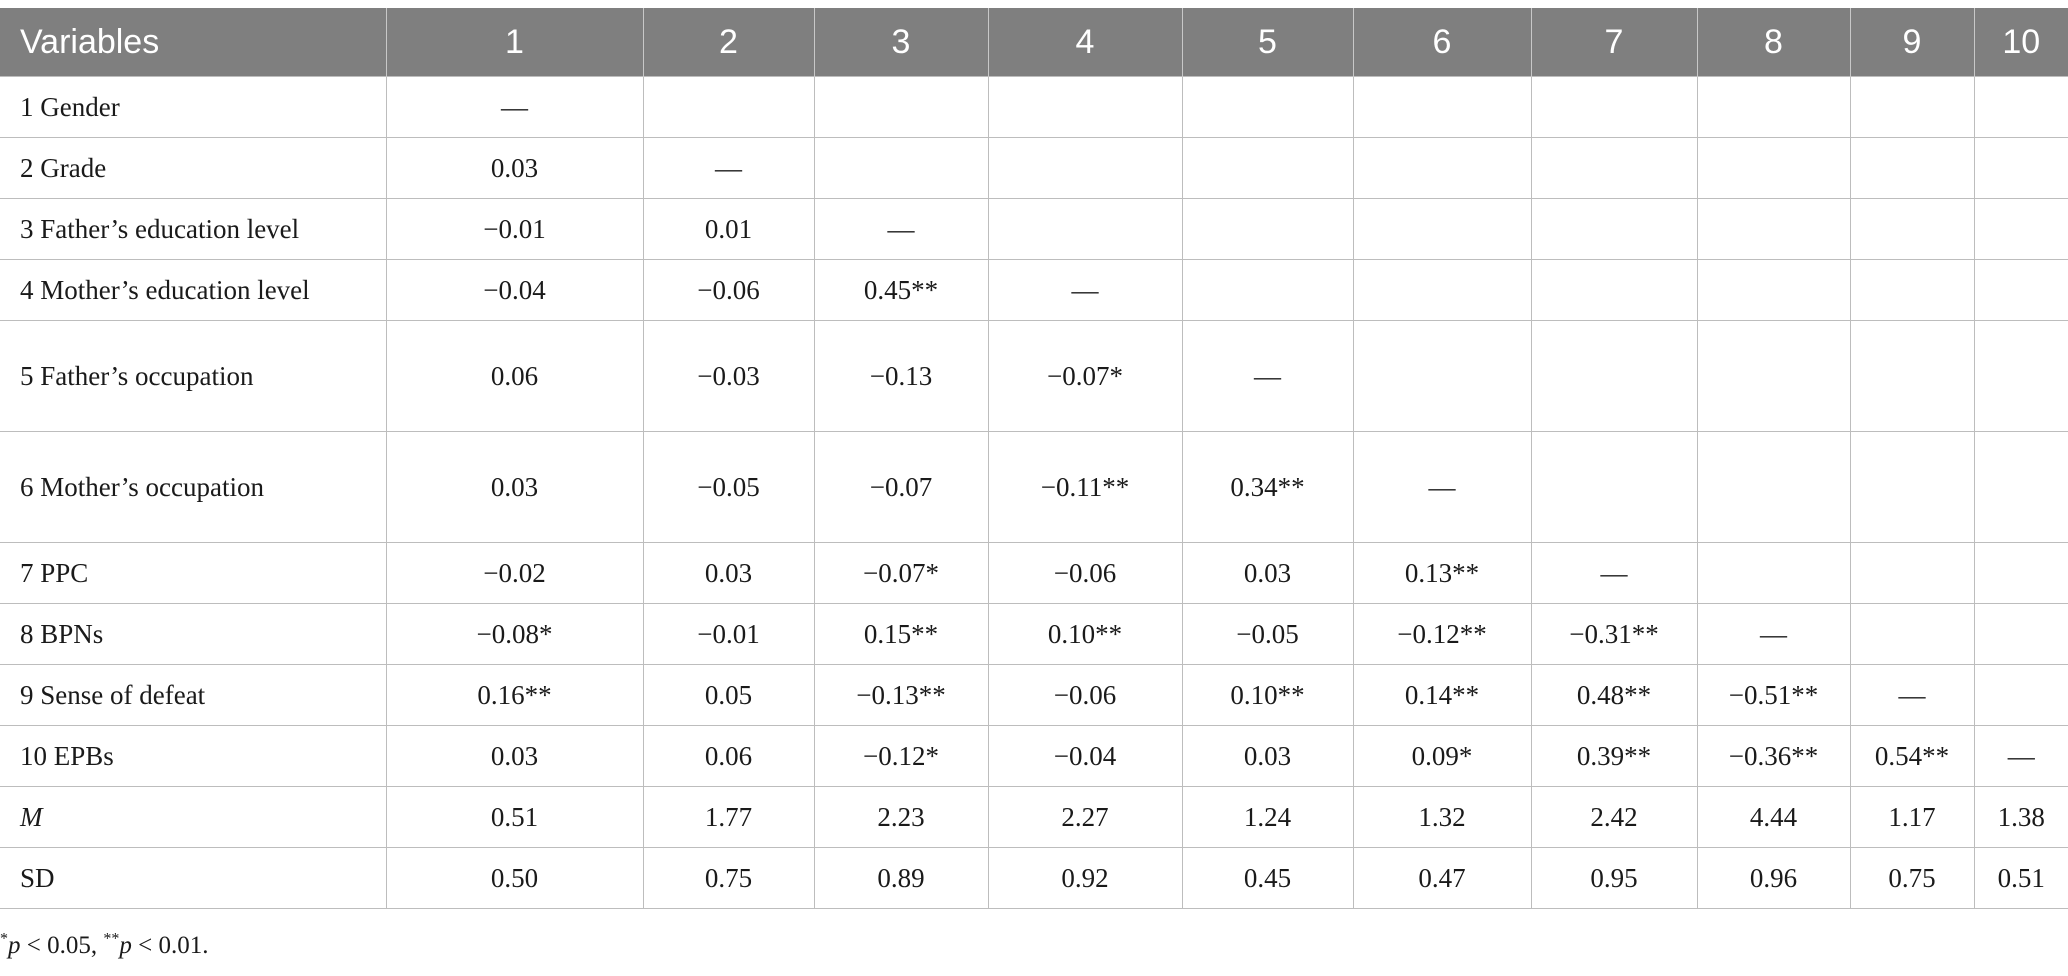 This screenshot has width=2068, height=976. I want to click on row-label: 9 Sense of defeat, so click(193, 695).